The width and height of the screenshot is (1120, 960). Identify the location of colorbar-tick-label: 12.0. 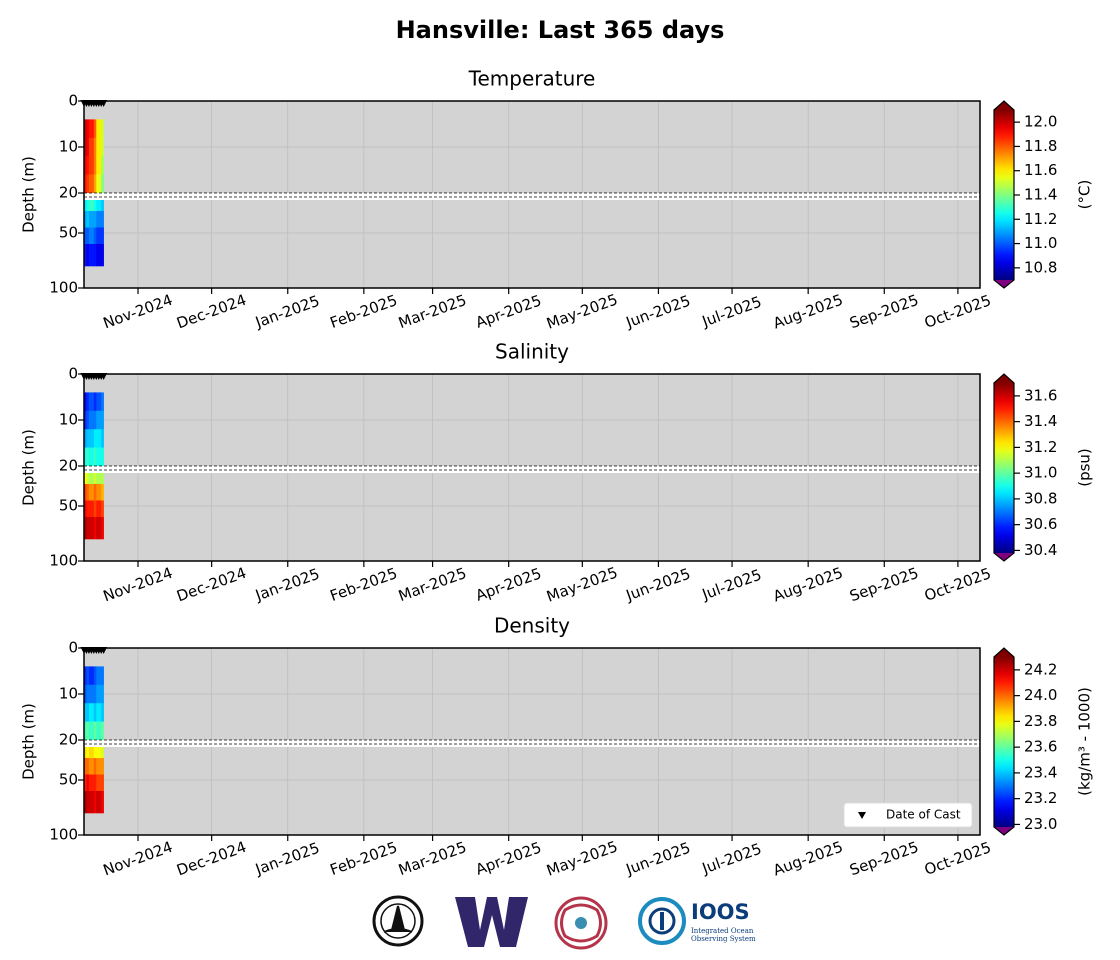
(1040, 122).